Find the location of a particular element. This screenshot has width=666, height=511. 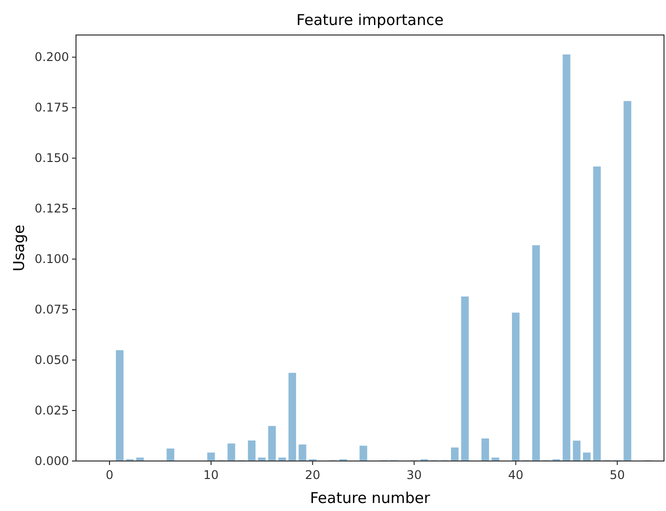

x-axis-title: Feature number is located at coordinates (370, 498).